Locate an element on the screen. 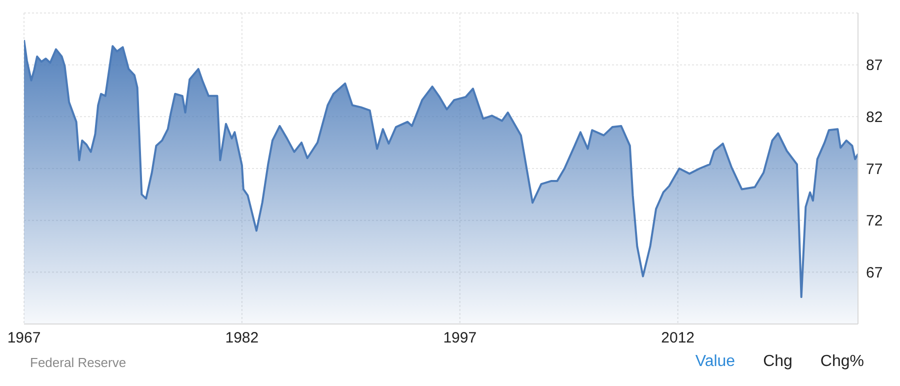  y-tick-label: 77 is located at coordinates (874, 169).